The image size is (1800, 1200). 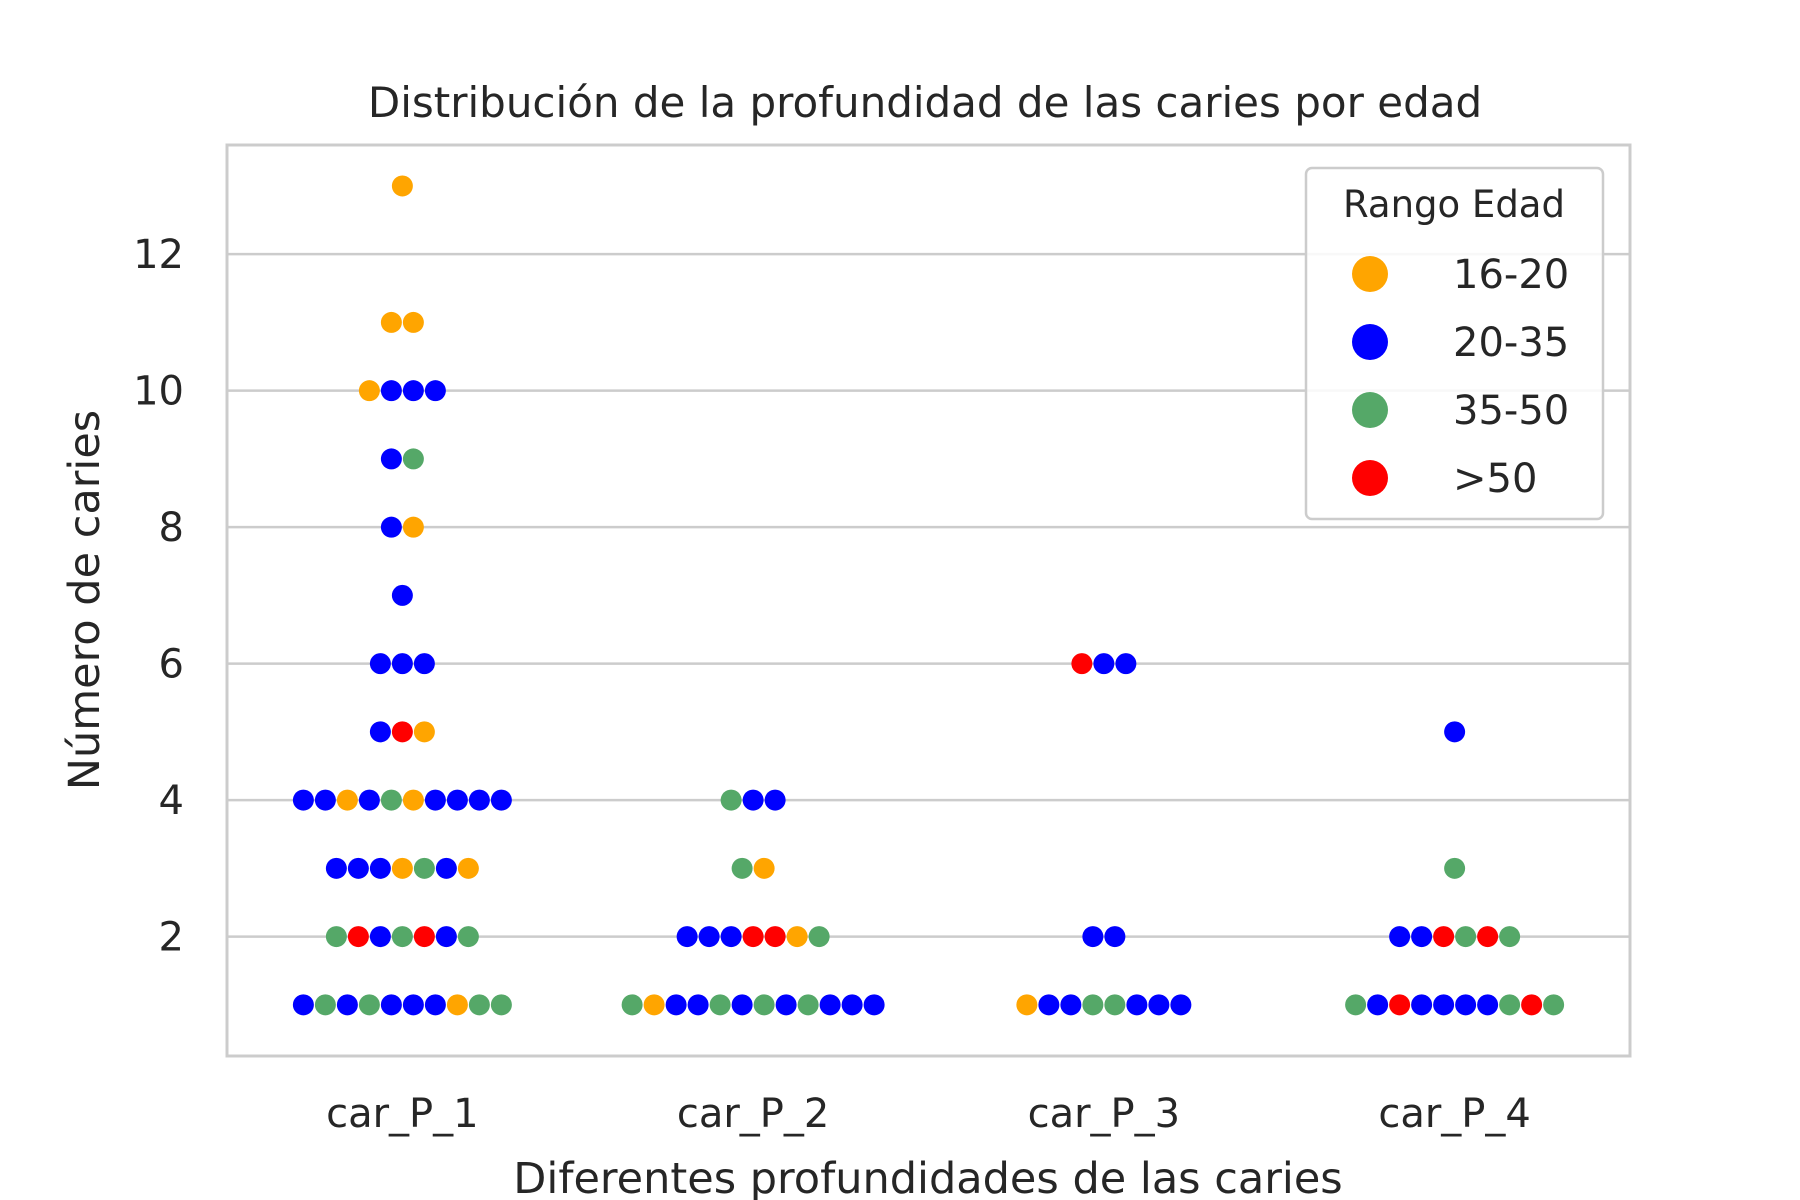 I want to click on y-tick-12: 12, so click(x=158, y=255).